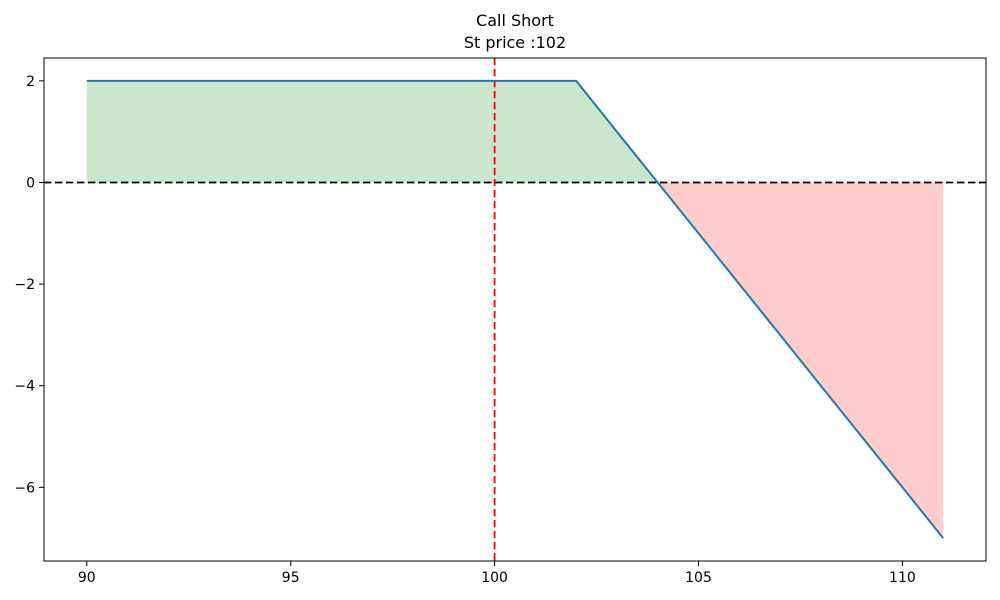 Image resolution: width=1000 pixels, height=600 pixels. What do you see at coordinates (515, 32) in the screenshot?
I see `chart-title: Call Short St price :102` at bounding box center [515, 32].